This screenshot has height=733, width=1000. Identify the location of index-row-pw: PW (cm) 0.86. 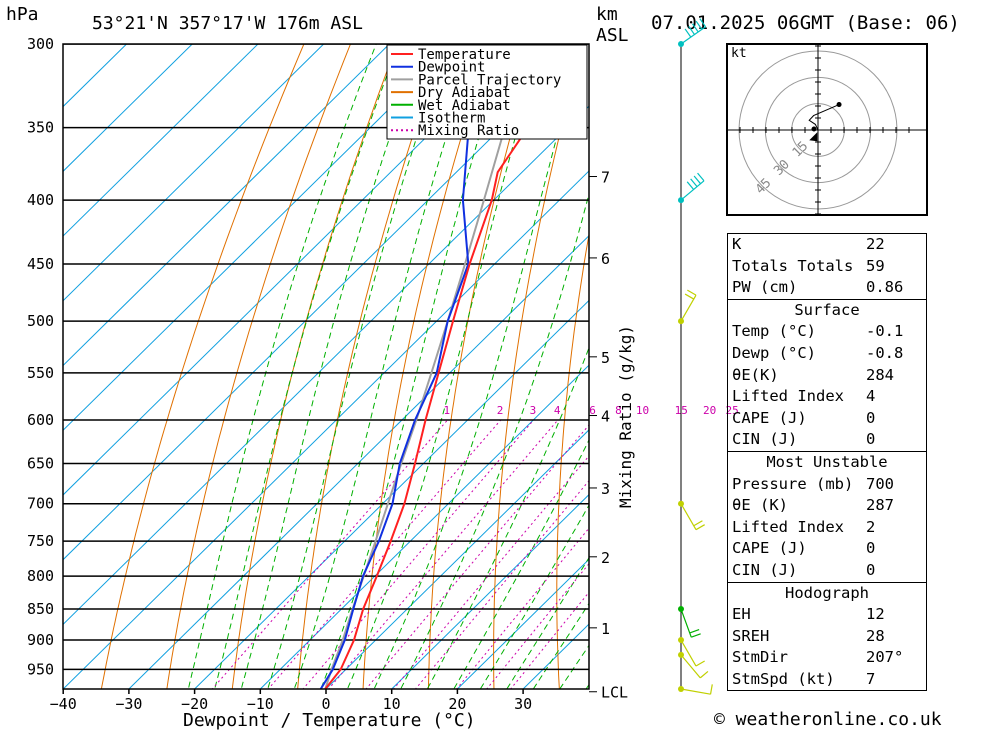
(827, 288).